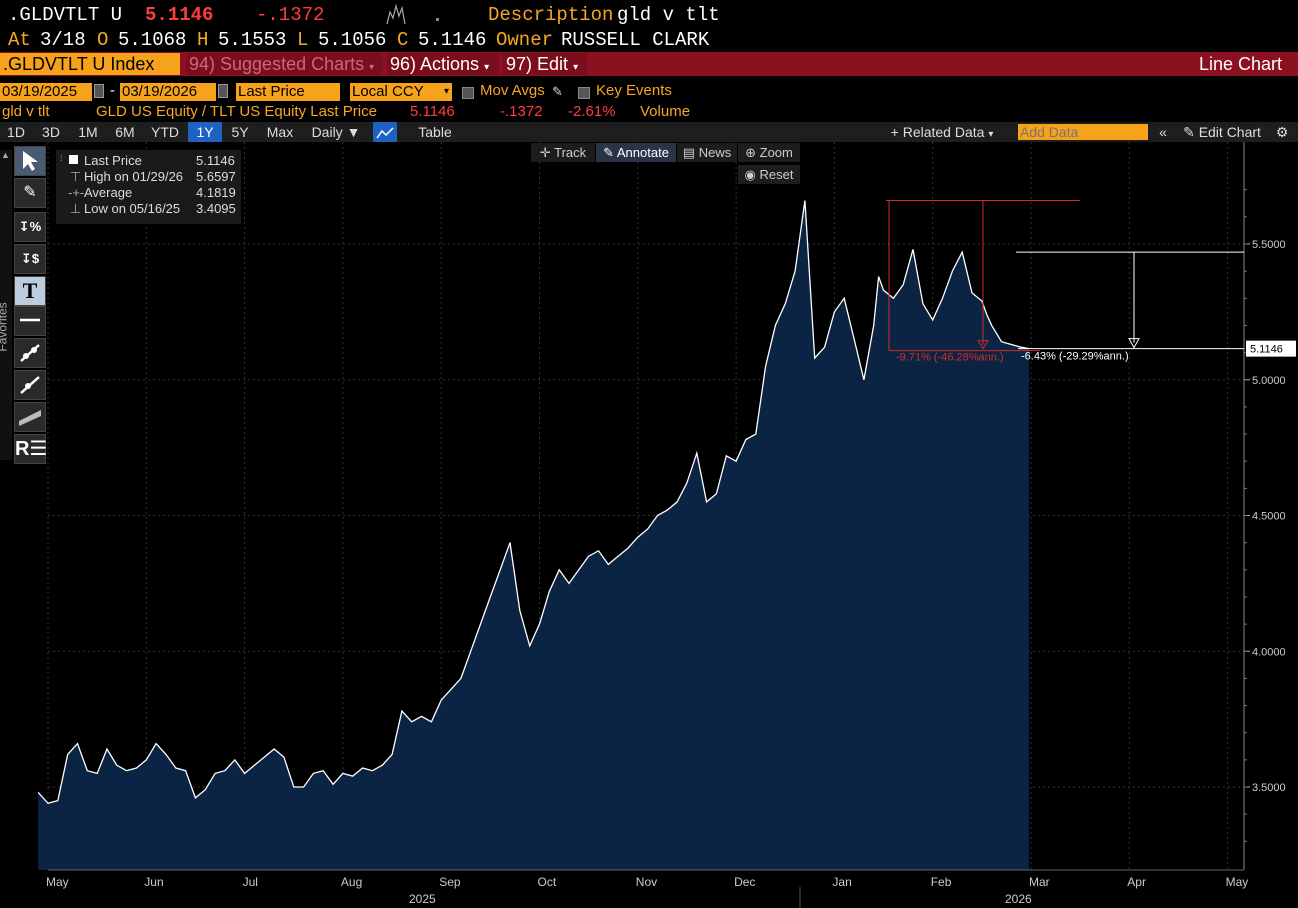 The image size is (1298, 908). I want to click on mov-avgs-checkbox, so click(468, 93).